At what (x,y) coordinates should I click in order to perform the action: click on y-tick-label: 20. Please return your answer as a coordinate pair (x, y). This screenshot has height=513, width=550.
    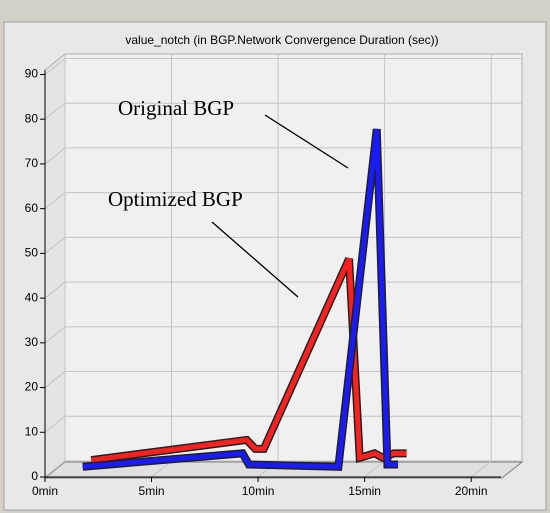
    Looking at the image, I should click on (32, 387).